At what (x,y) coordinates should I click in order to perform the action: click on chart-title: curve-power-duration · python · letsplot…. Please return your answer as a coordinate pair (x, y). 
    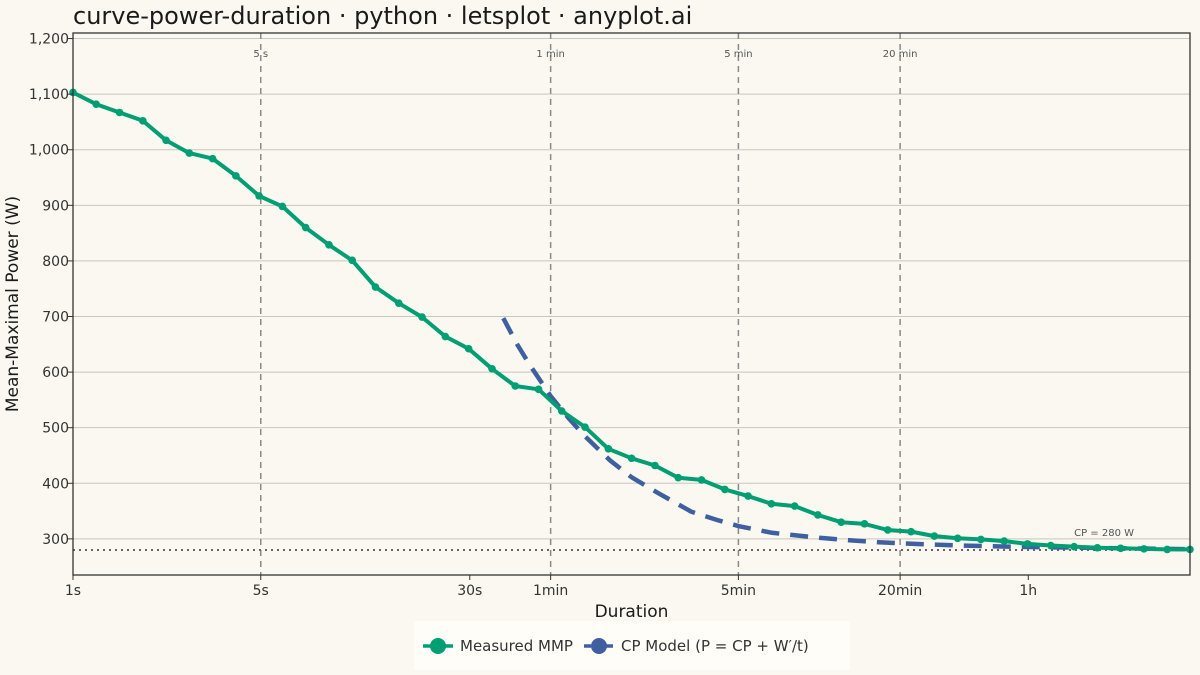
    Looking at the image, I should click on (382, 16).